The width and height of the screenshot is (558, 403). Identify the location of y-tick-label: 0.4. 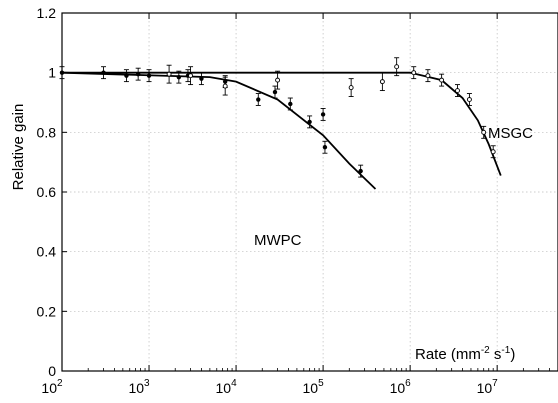
(47, 252).